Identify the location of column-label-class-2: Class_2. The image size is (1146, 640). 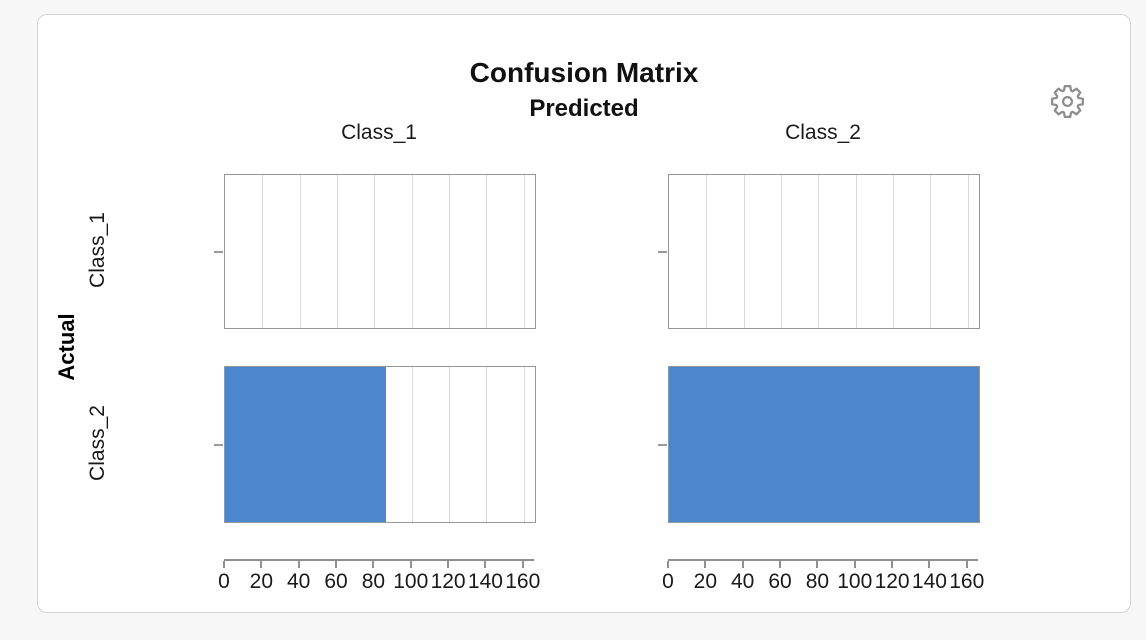
(823, 132).